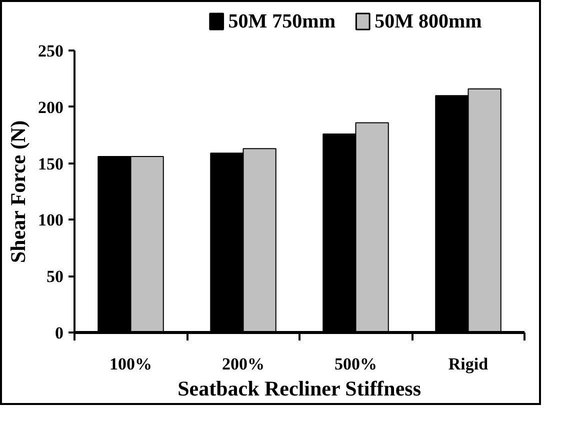 This screenshot has height=443, width=574. What do you see at coordinates (131, 364) in the screenshot?
I see `x-tick-label: 100%` at bounding box center [131, 364].